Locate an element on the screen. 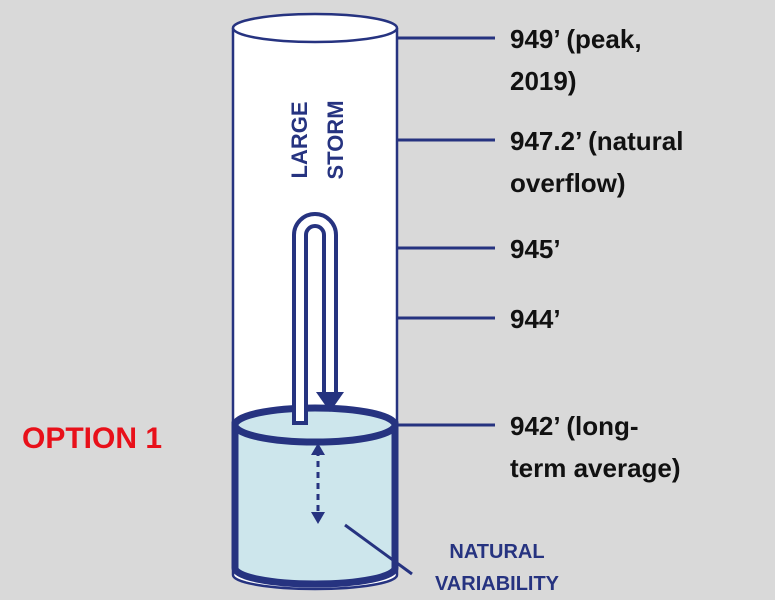 The width and height of the screenshot is (775, 600). level-label: 2019) is located at coordinates (543, 81).